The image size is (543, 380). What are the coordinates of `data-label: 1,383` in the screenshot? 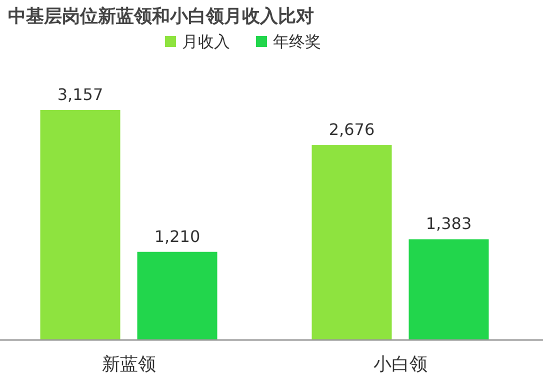 It's located at (449, 224).